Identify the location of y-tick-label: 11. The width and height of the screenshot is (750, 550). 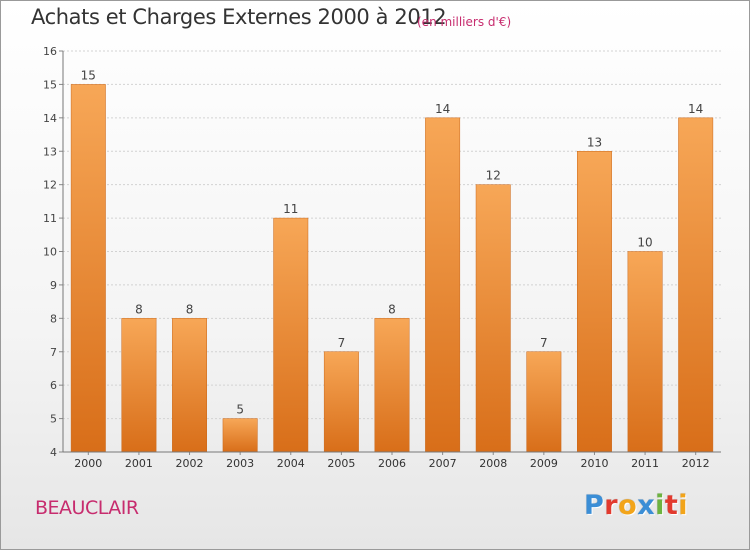
(50, 218).